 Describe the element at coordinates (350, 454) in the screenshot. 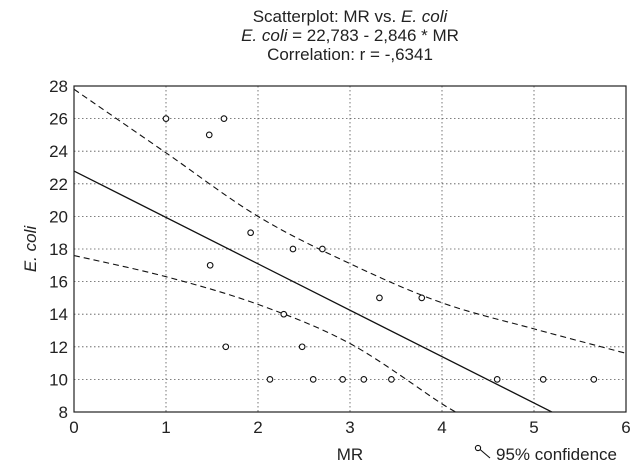

I see `x-axis-label: MR` at that location.